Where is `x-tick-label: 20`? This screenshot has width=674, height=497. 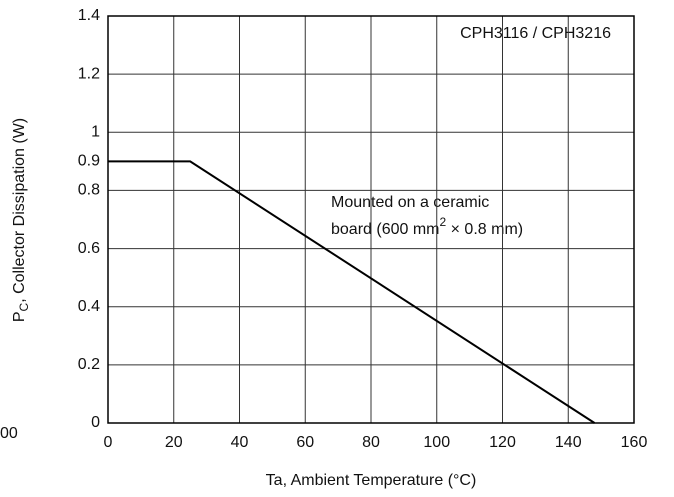 x-tick-label: 20 is located at coordinates (174, 442).